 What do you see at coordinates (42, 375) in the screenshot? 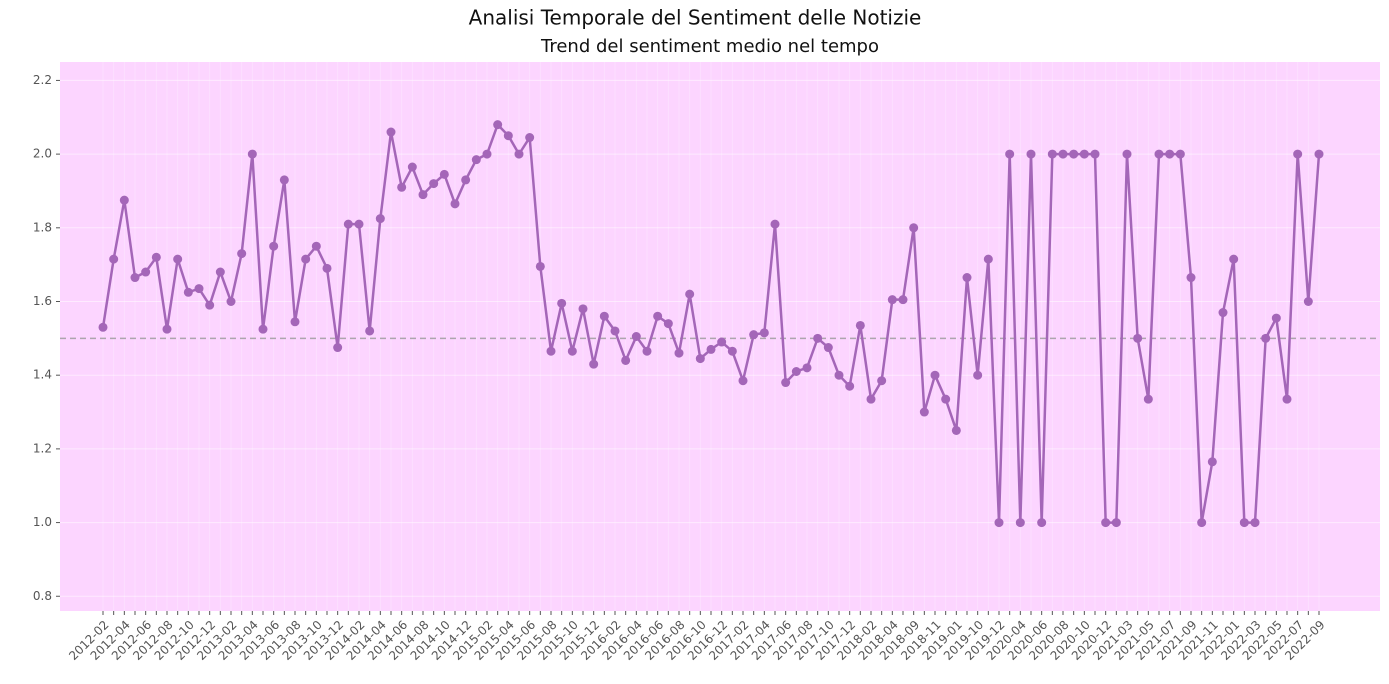
I see `y-tick-label: 1.4` at bounding box center [42, 375].